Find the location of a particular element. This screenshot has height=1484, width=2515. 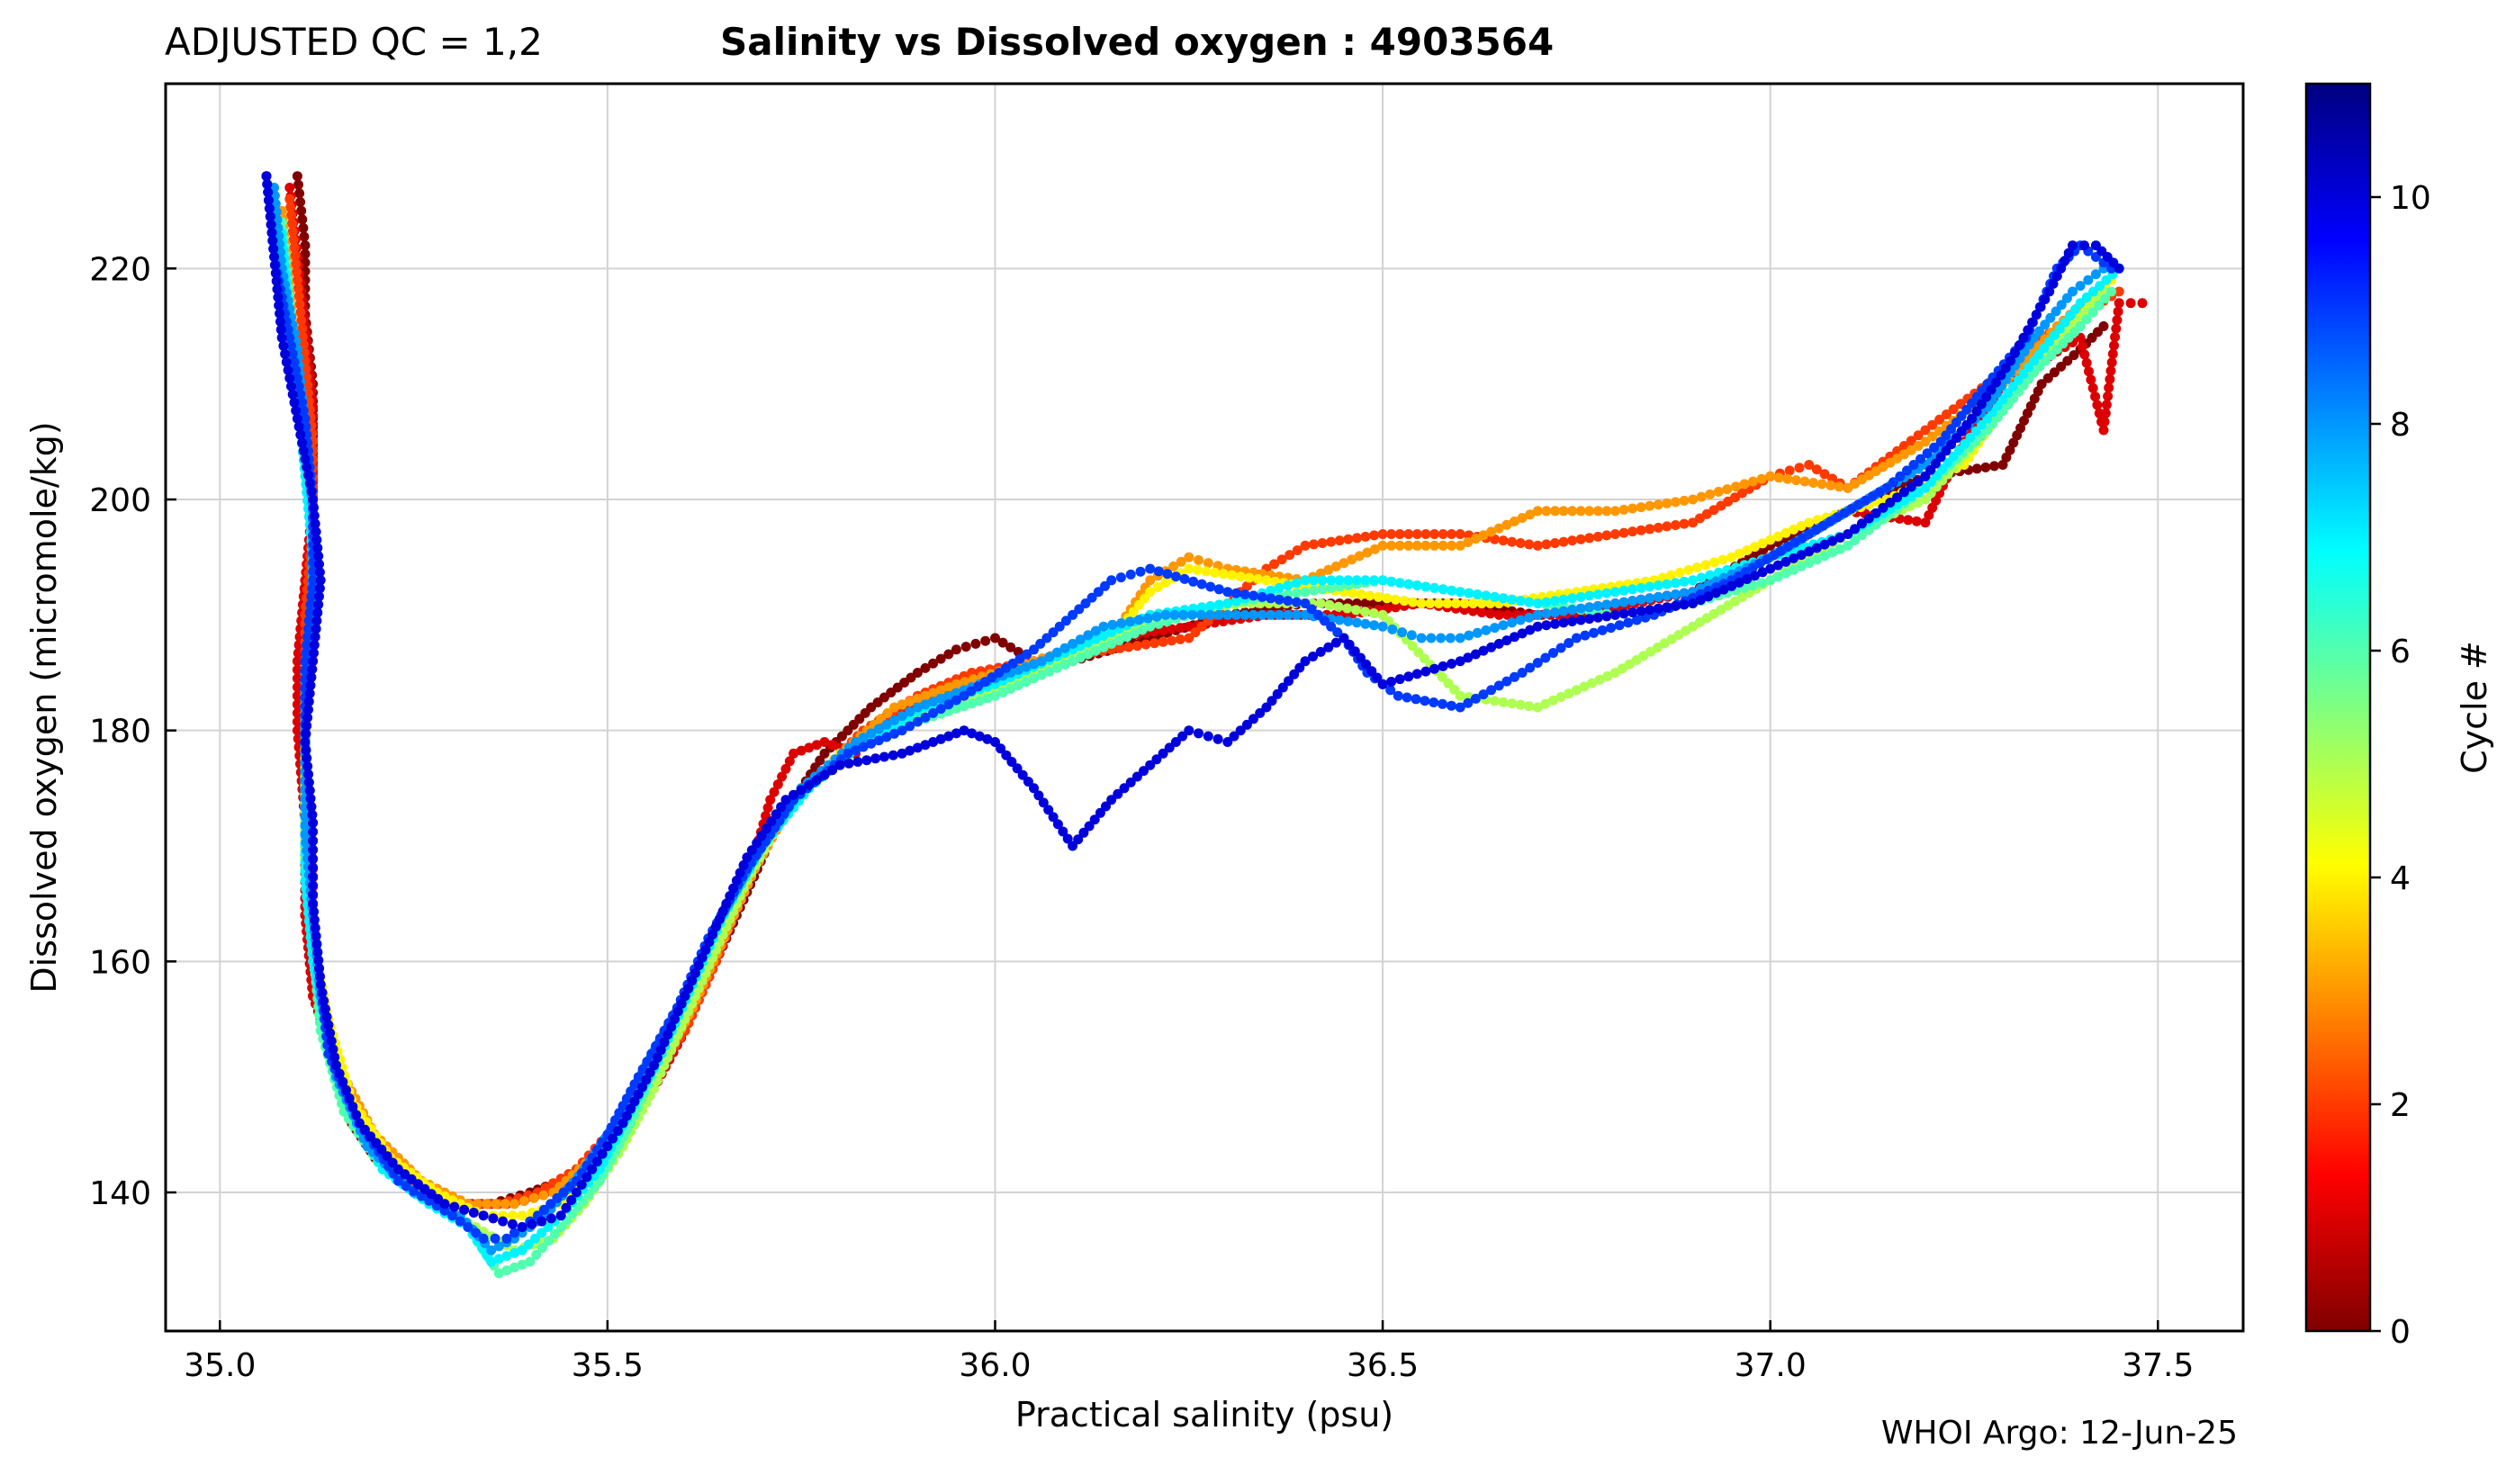

y-axis: 140 160 180 200 220 is located at coordinates (132, 732).